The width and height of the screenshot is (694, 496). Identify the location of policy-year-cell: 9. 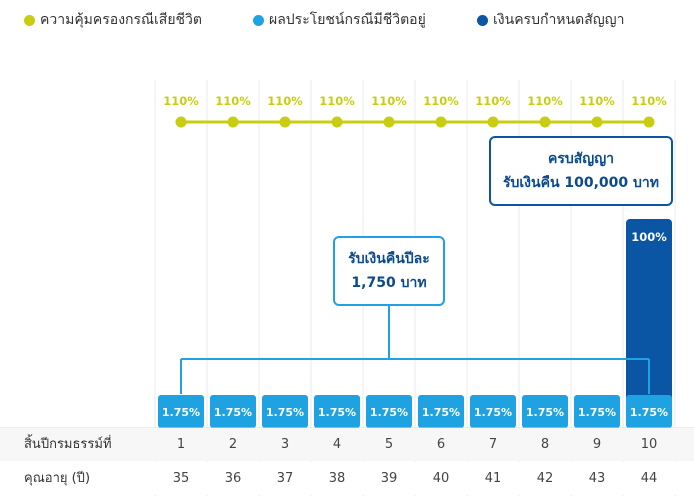
(597, 444).